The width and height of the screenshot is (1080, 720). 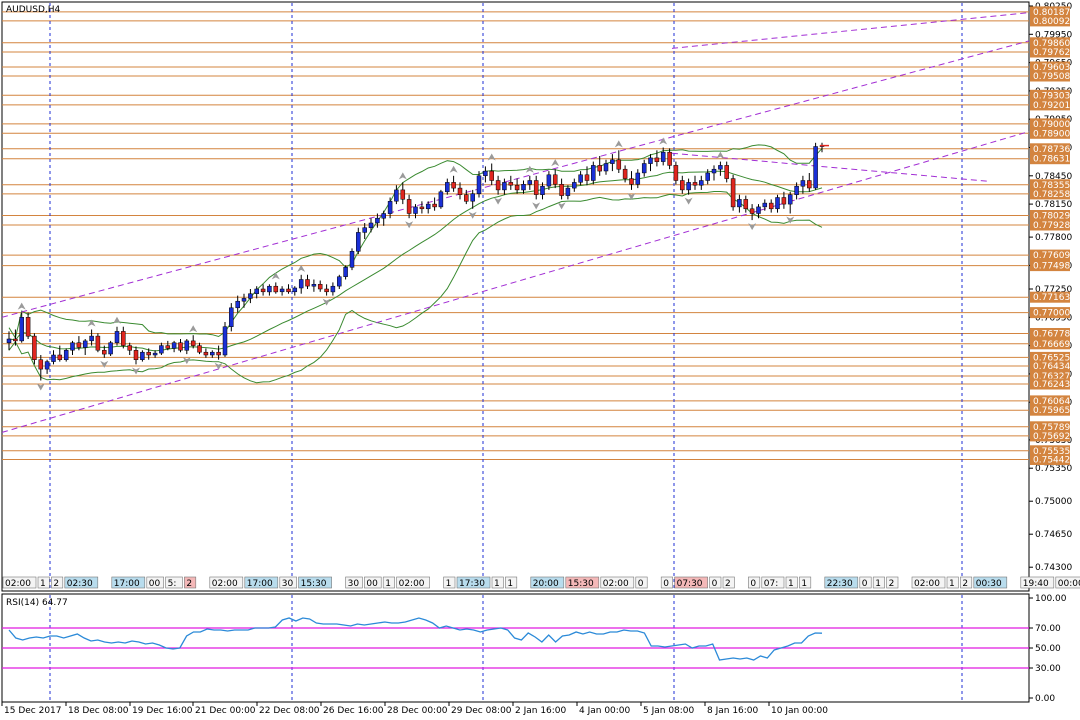 What do you see at coordinates (354, 584) in the screenshot?
I see `event-tag-label: 30` at bounding box center [354, 584].